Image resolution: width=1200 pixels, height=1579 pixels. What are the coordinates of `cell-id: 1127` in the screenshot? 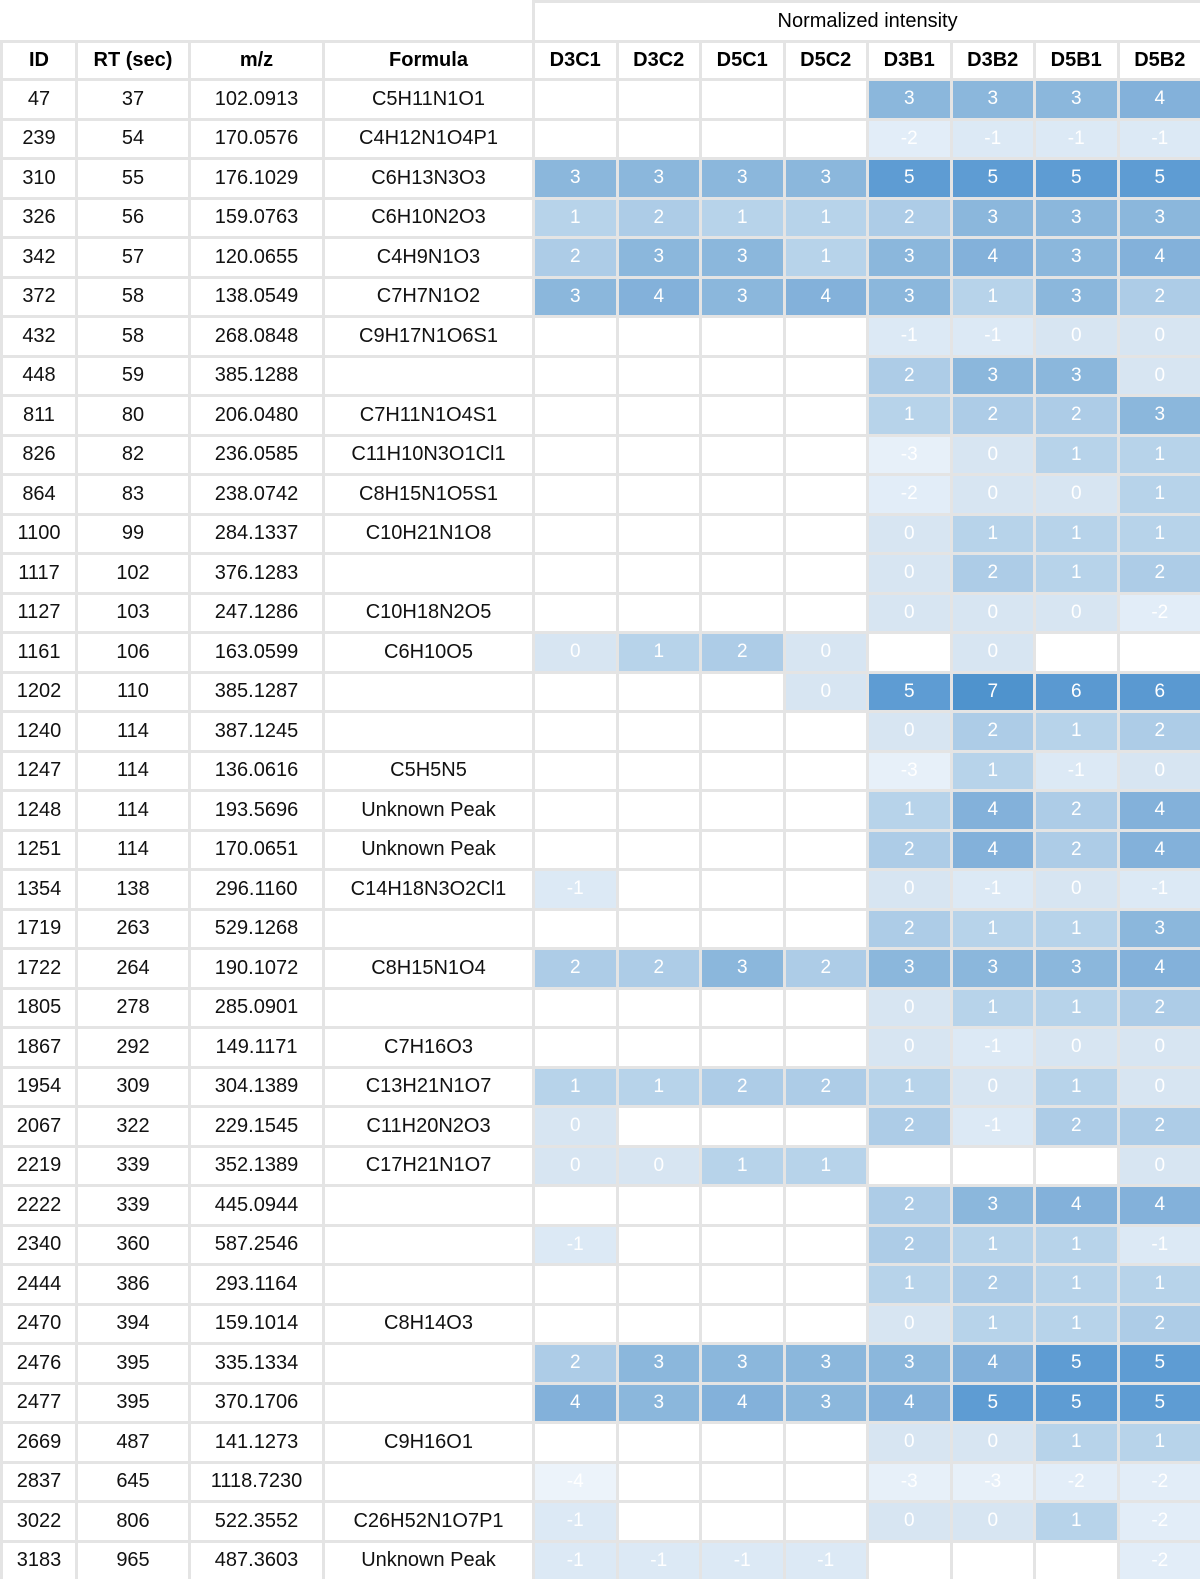 It's located at (39, 612).